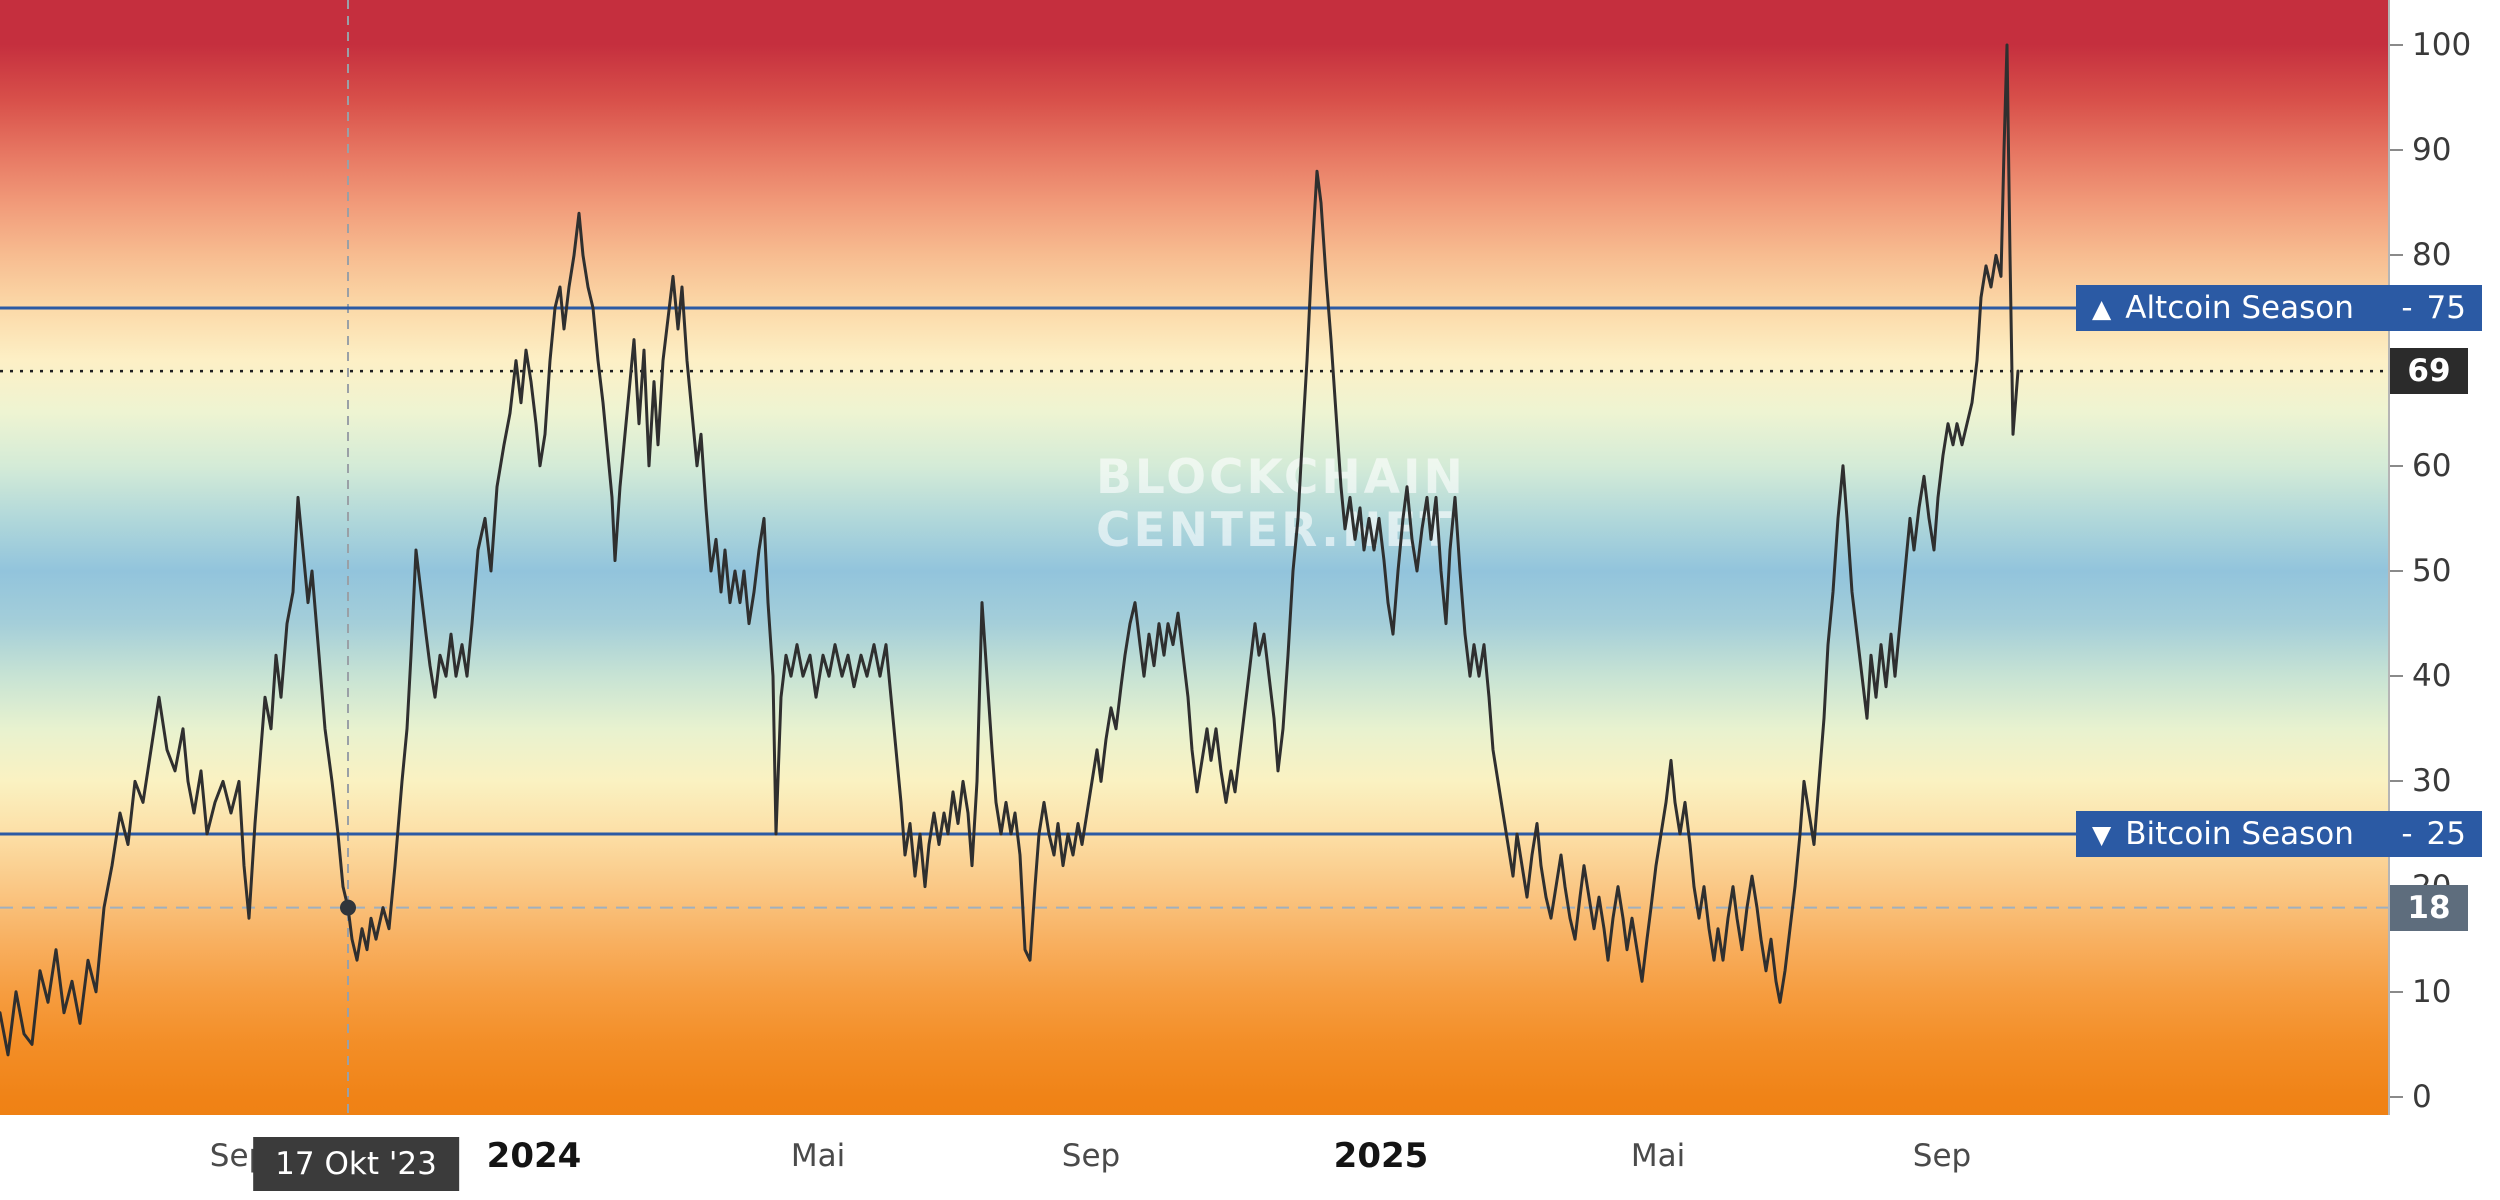 This screenshot has height=1200, width=2500. I want to click on y-tick-label: 80, so click(2432, 255).